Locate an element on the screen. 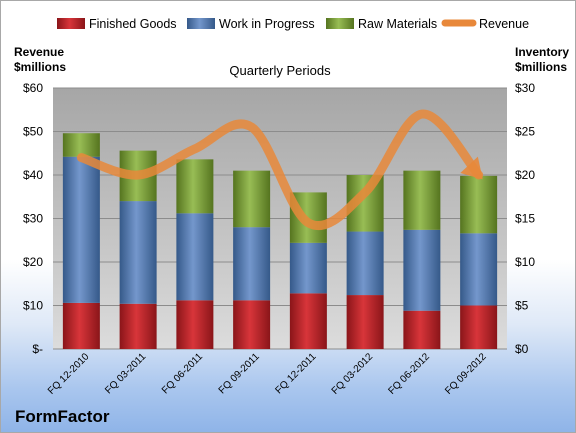 This screenshot has height=433, width=576. legend-label-raw-materials: Raw Materials is located at coordinates (397, 24).